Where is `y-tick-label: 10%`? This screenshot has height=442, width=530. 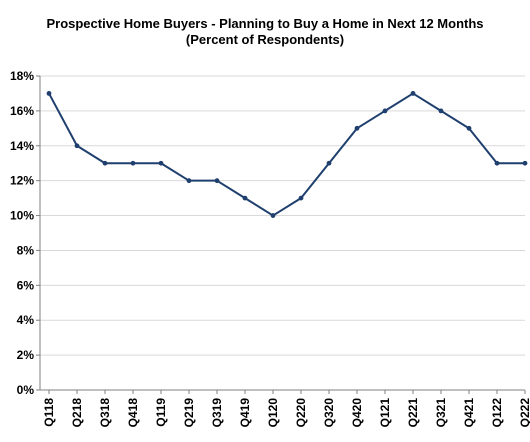
y-tick-label: 10% is located at coordinates (22, 216).